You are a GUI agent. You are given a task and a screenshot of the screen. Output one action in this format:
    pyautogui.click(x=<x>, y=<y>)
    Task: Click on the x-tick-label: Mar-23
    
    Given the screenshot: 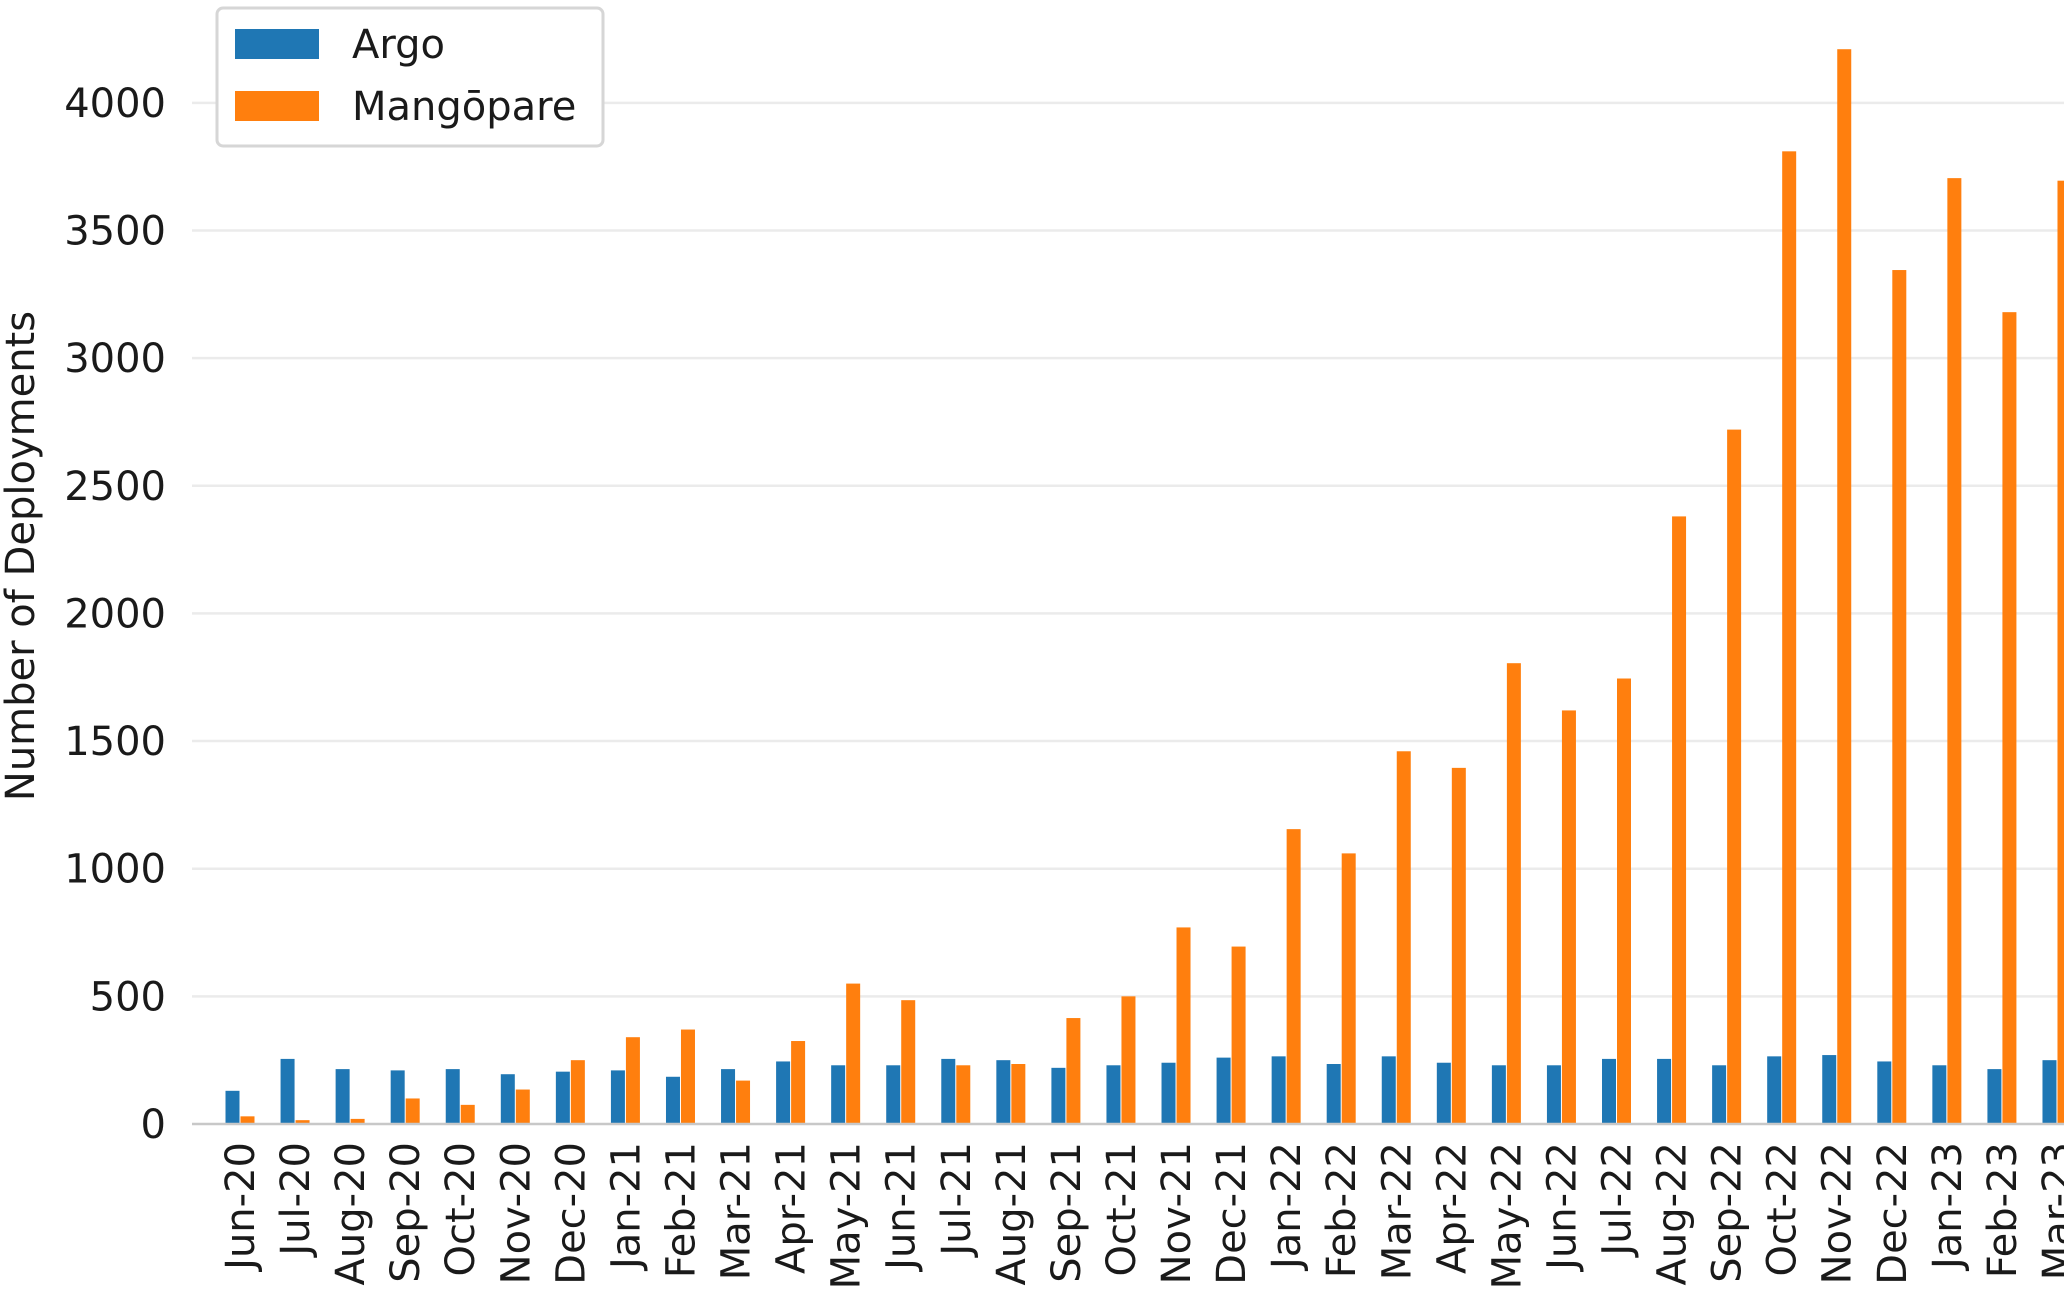 What is the action you would take?
    pyautogui.click(x=2049, y=1211)
    